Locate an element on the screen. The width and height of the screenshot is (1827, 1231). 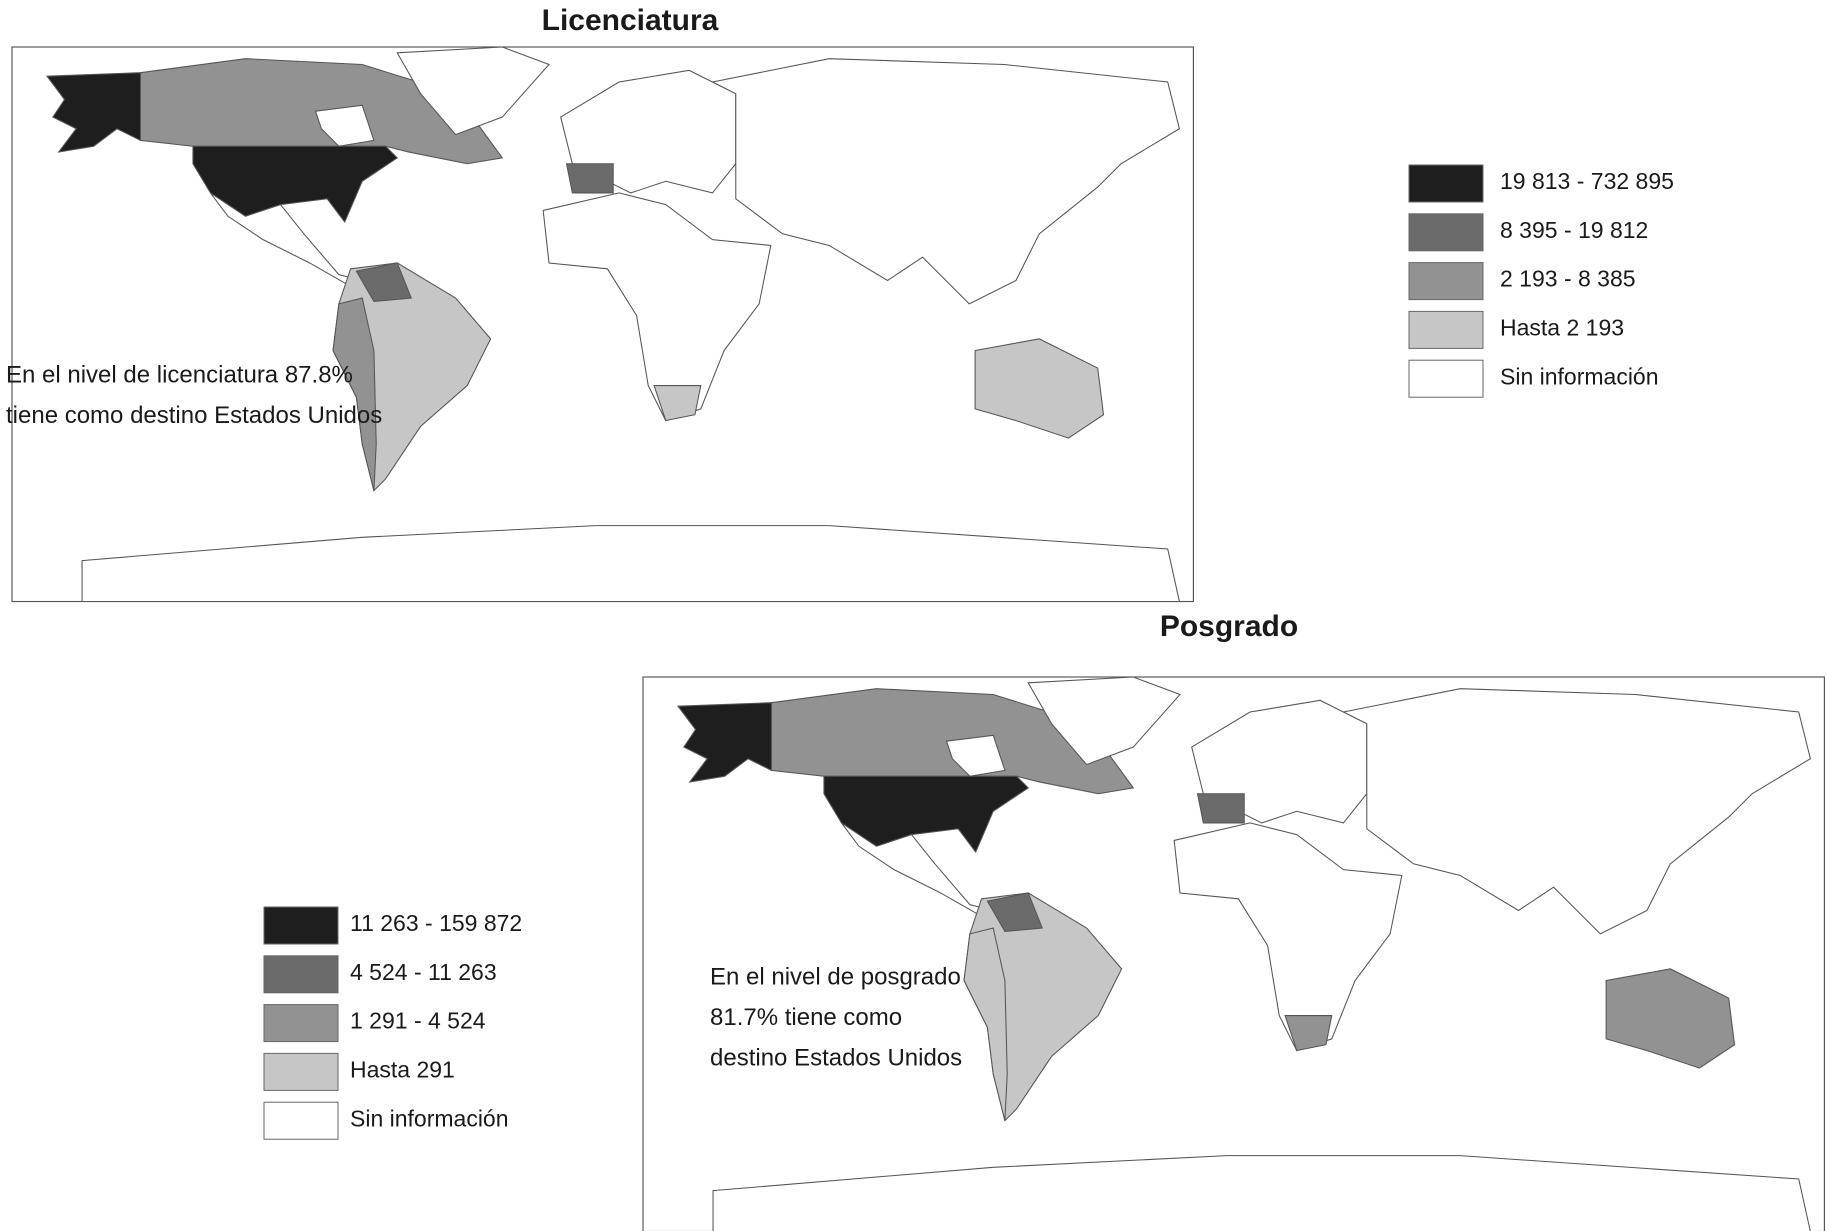
legend-label: 4 524 - 11 263 is located at coordinates (423, 972).